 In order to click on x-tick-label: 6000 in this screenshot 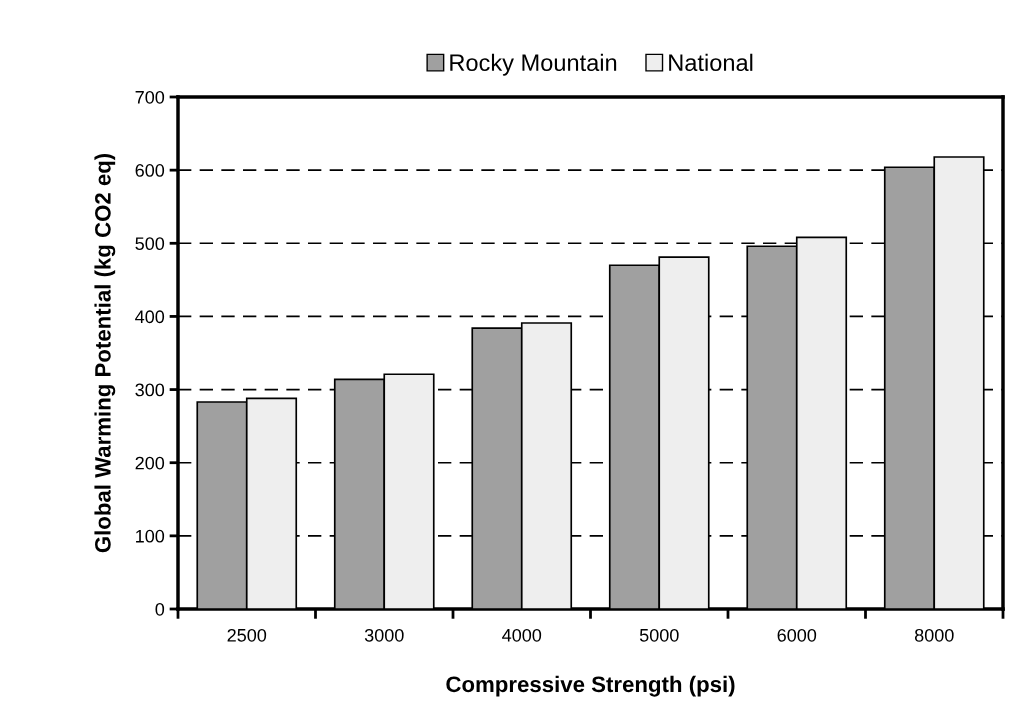, I will do `click(797, 635)`.